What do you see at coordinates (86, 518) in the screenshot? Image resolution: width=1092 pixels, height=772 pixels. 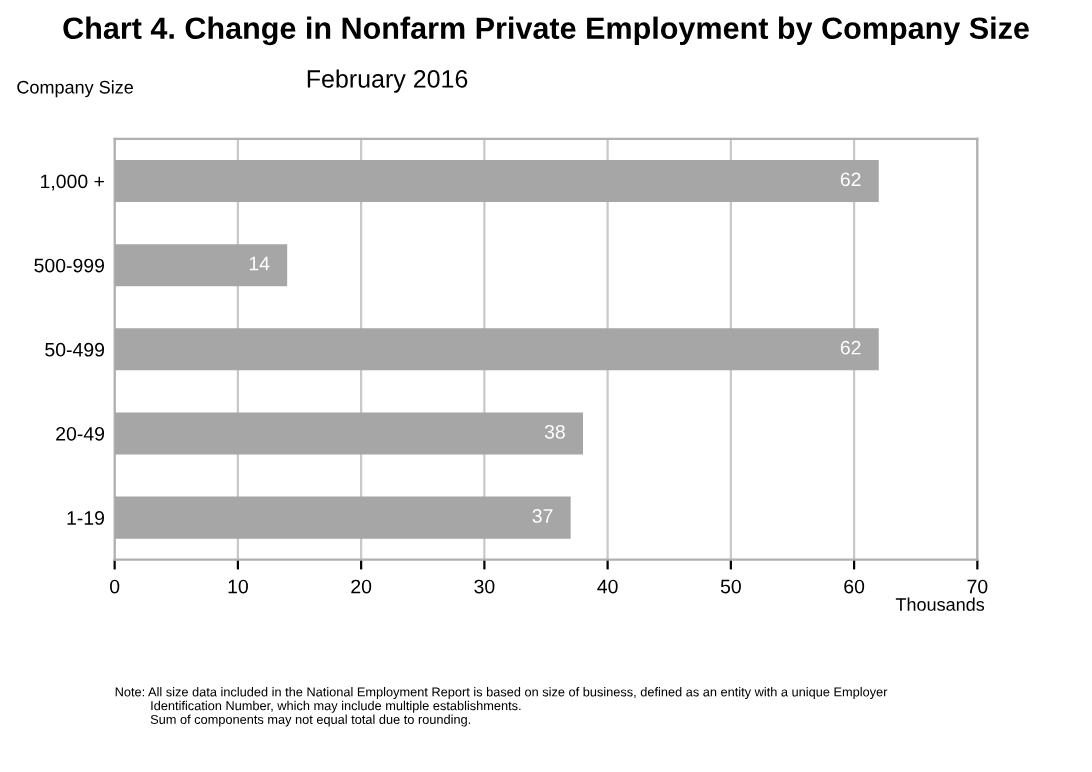 I see `y-tick-label: 1-19` at bounding box center [86, 518].